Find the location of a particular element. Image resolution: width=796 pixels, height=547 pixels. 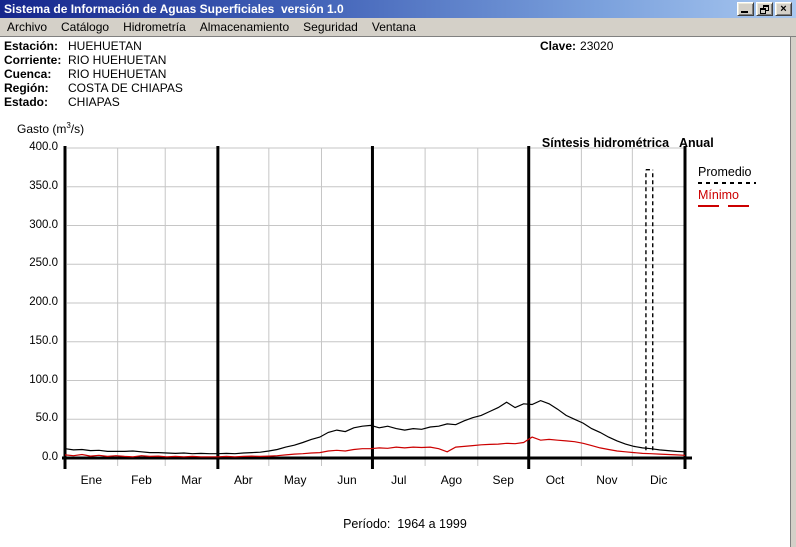

menu-seguridad: Seguridad is located at coordinates (330, 27).